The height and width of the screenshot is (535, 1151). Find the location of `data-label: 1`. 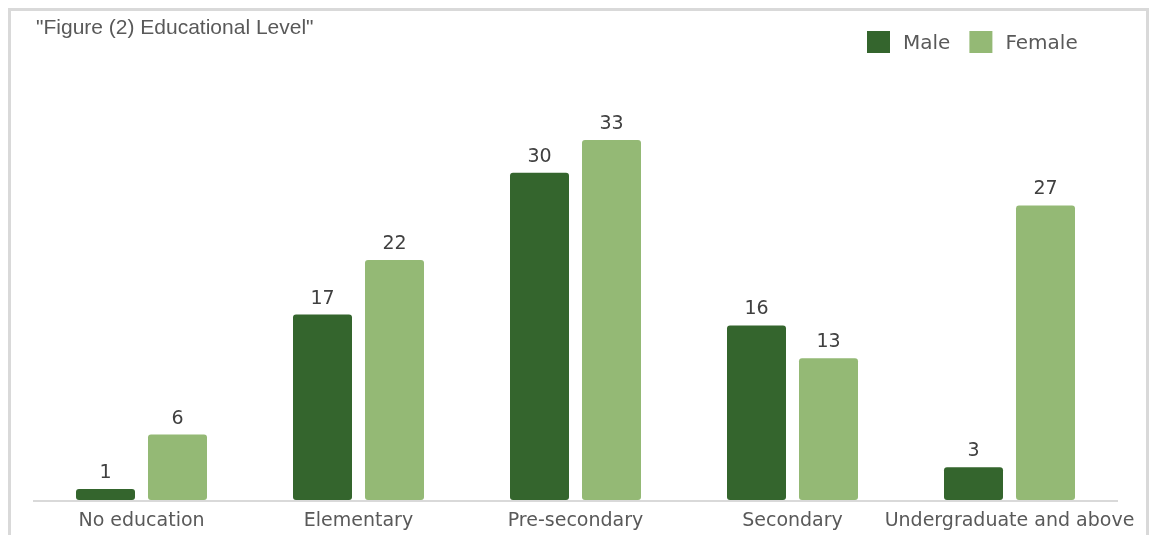

data-label: 1 is located at coordinates (105, 471).